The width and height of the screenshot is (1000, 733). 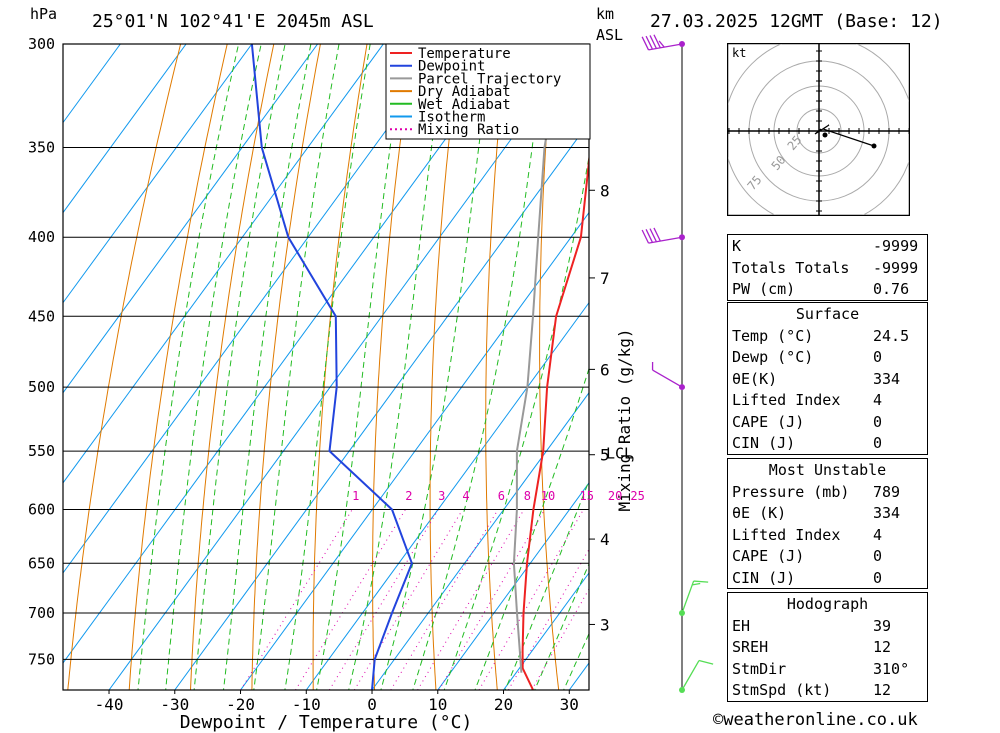 What do you see at coordinates (796, 21) in the screenshot?
I see `datetime-title: 27.03.2025 12GMT (Base: 12)` at bounding box center [796, 21].